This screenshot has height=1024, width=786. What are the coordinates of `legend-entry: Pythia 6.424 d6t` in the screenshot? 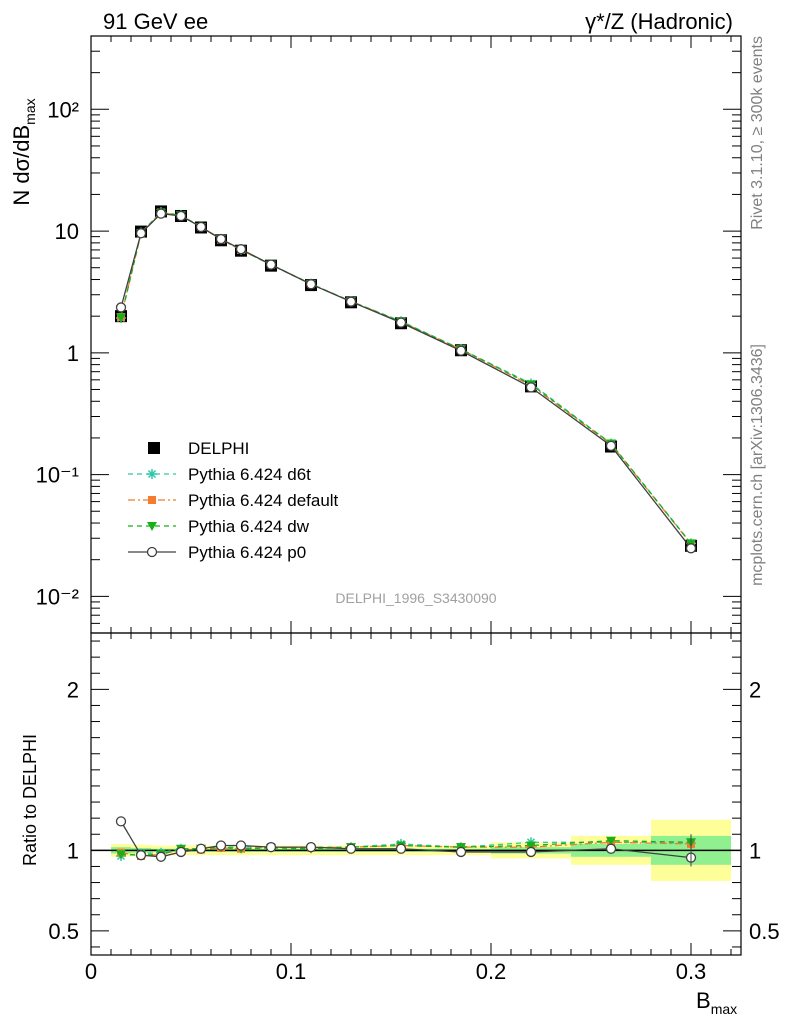 It's located at (219, 474).